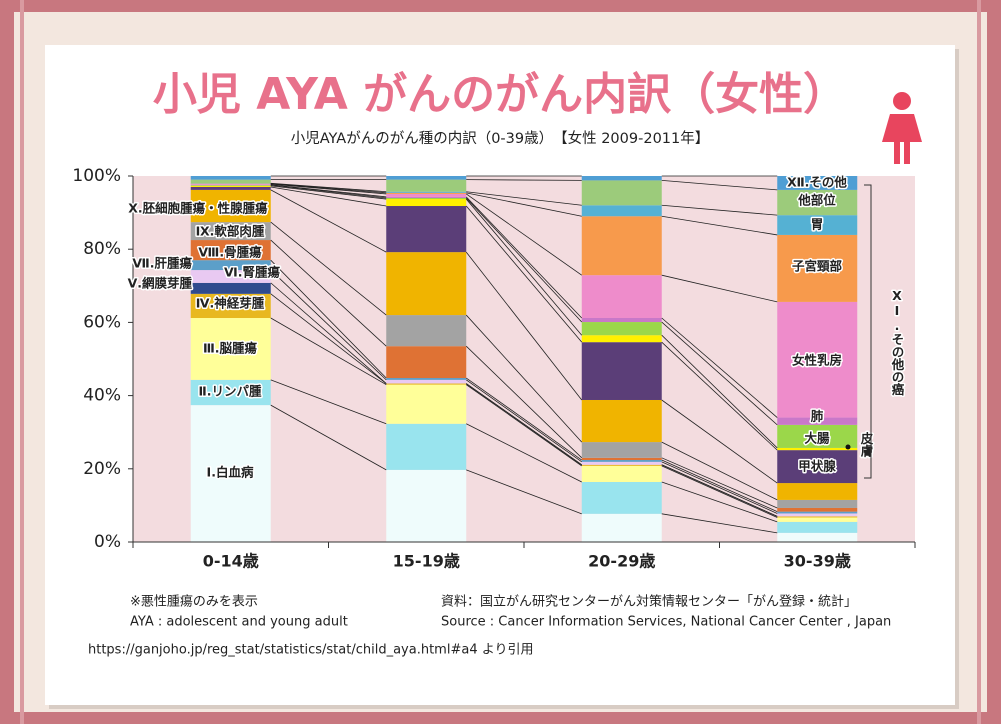  I want to click on segment-label: Ⅻ.その他, so click(817, 182).